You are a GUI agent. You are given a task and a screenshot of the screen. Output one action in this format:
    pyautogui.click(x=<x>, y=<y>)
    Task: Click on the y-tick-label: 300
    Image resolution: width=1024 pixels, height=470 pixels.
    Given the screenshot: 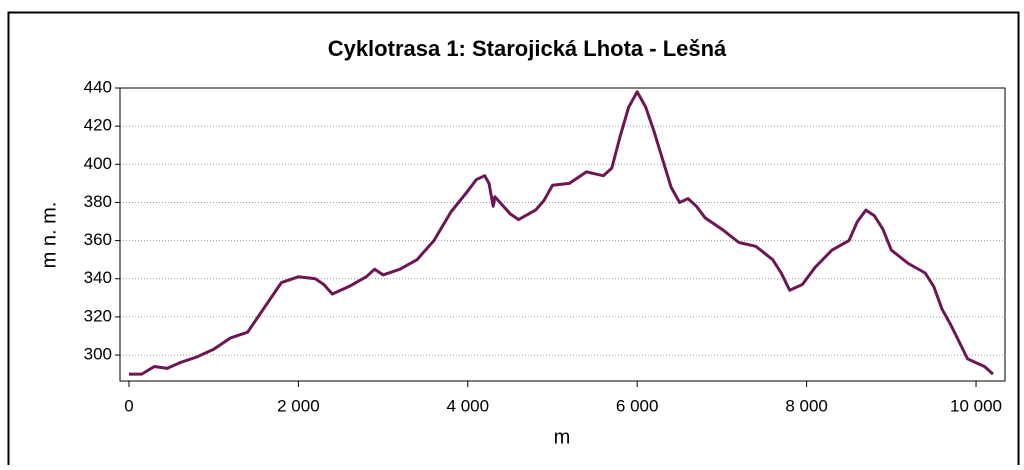 What is the action you would take?
    pyautogui.click(x=98, y=354)
    